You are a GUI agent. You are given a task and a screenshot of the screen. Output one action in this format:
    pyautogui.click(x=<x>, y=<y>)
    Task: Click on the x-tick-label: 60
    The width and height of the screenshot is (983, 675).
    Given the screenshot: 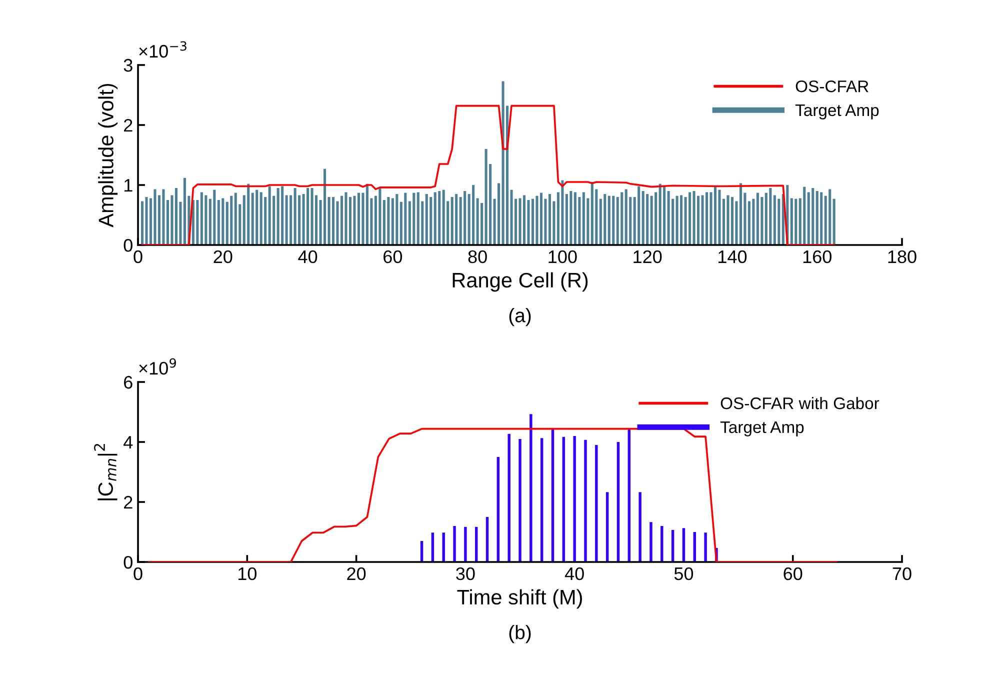 What is the action you would take?
    pyautogui.click(x=793, y=573)
    